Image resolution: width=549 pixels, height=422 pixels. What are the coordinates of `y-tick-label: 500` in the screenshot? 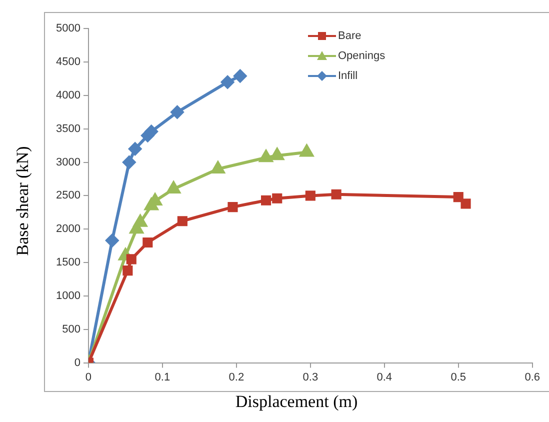 It's located at (71, 329).